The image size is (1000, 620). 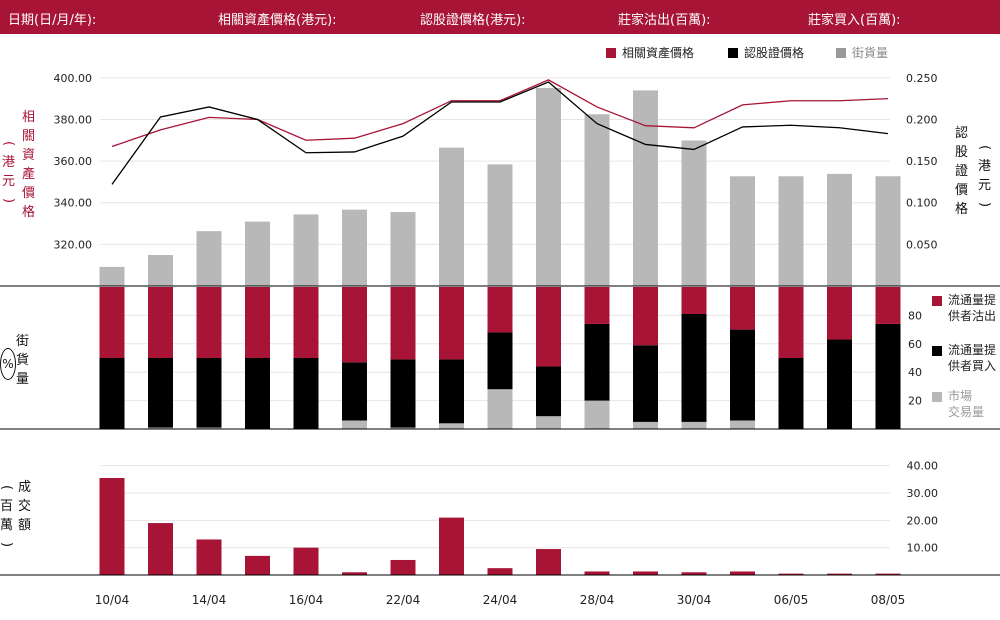 I want to click on header-underlying-price-label: 相關資產價格(港元):, so click(x=277, y=20).